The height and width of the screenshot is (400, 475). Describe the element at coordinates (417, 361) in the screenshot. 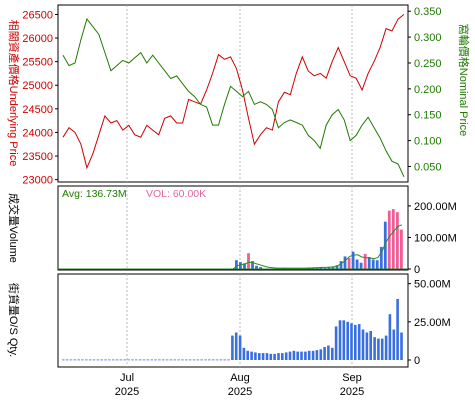

I see `os-qty-tick-label: 0` at that location.